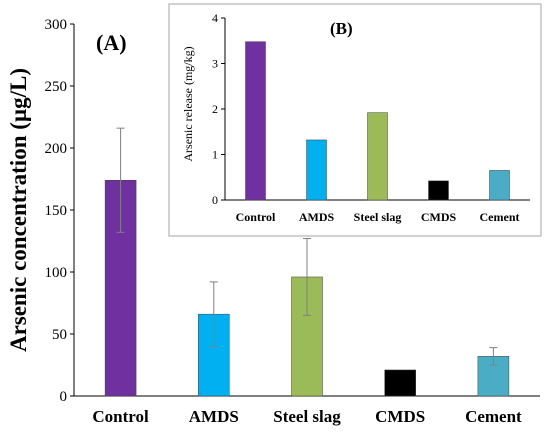 This screenshot has width=550, height=436. I want to click on inset-category-label: CMDS, so click(439, 217).